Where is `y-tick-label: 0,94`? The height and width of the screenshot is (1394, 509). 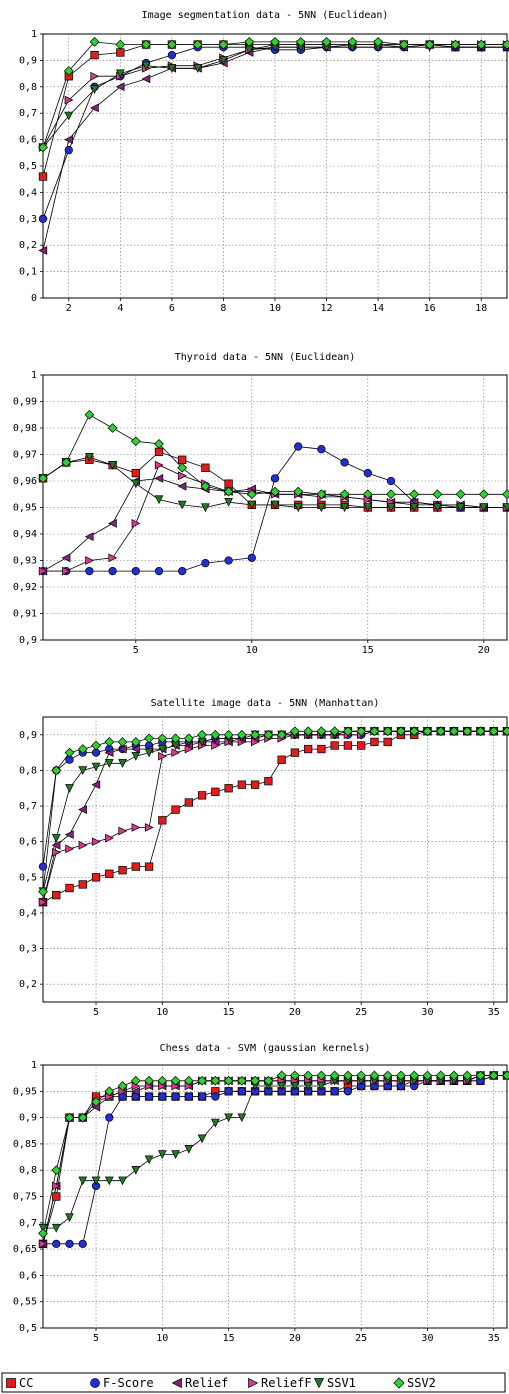
y-tick-label: 0,94 is located at coordinates (25, 534).